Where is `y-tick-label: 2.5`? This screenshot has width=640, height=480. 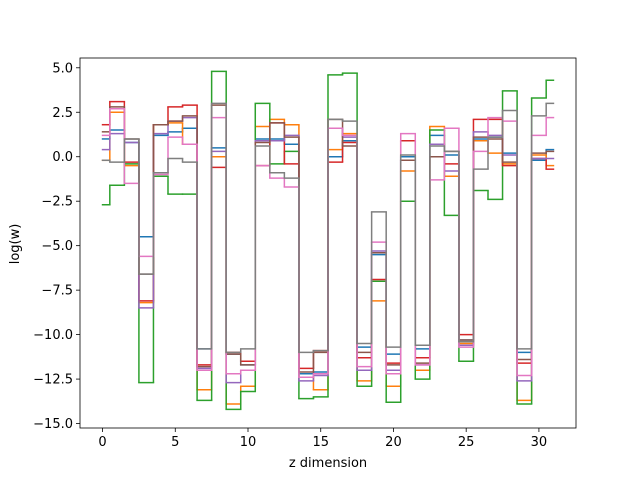
y-tick-label: 2.5 is located at coordinates (62, 113).